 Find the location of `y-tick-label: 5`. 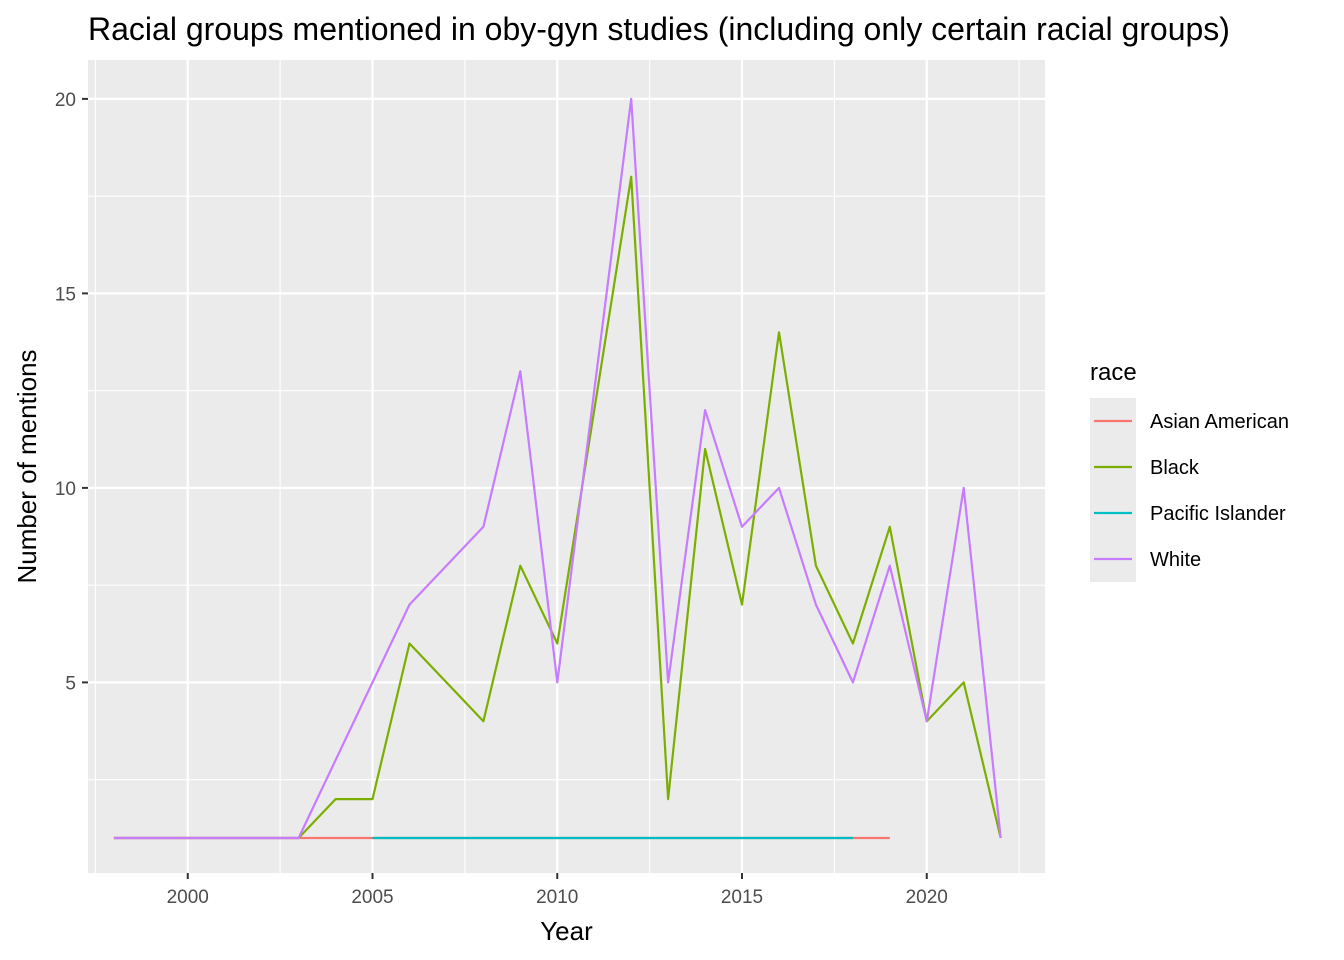

y-tick-label: 5 is located at coordinates (70, 683).